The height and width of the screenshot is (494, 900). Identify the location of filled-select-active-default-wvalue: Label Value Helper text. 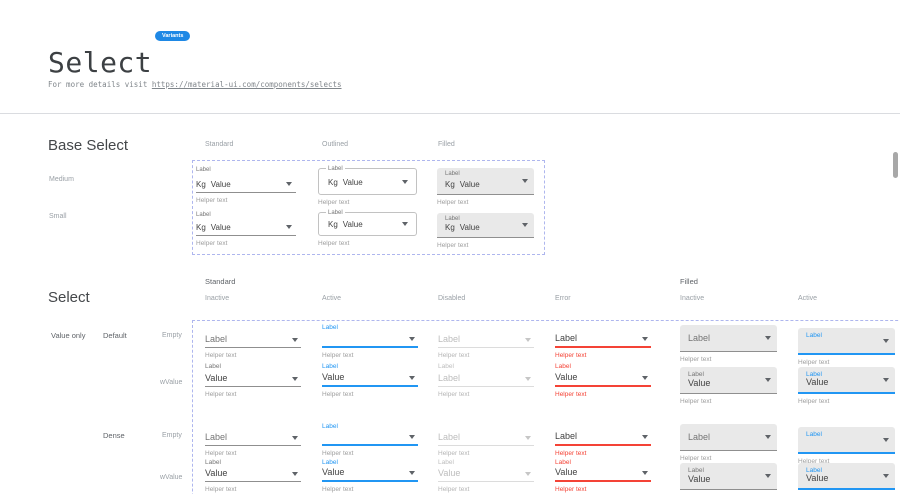
(846, 384).